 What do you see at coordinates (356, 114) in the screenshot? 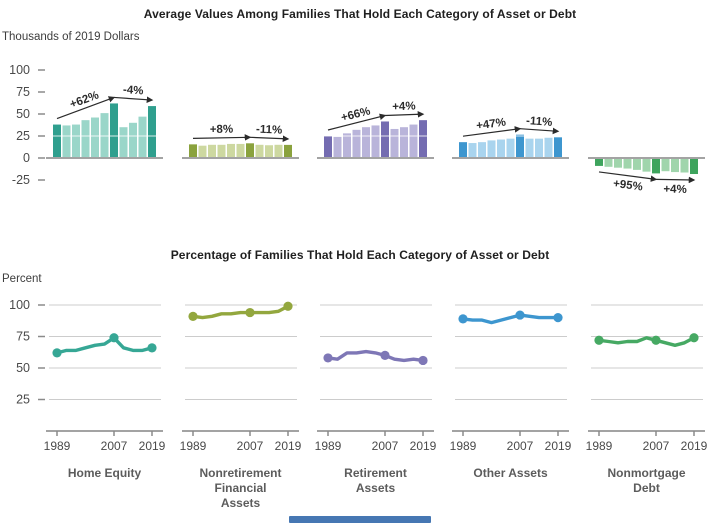
I see `annotation-label: +66%` at bounding box center [356, 114].